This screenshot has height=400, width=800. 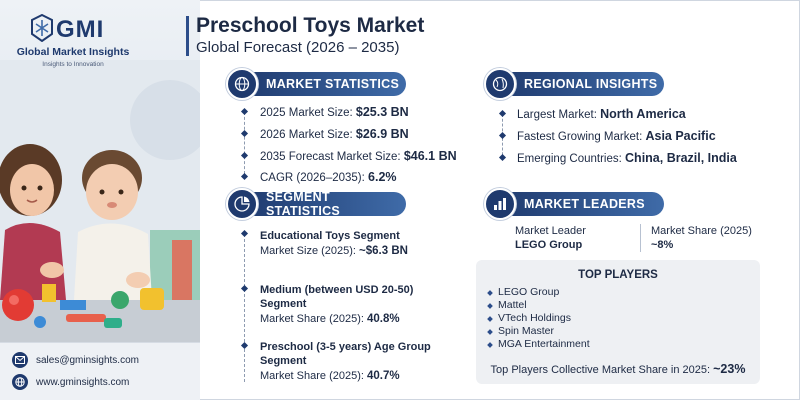 What do you see at coordinates (298, 47) in the screenshot?
I see `page-subtitle: Global Forecast (2026 – 2035)` at bounding box center [298, 47].